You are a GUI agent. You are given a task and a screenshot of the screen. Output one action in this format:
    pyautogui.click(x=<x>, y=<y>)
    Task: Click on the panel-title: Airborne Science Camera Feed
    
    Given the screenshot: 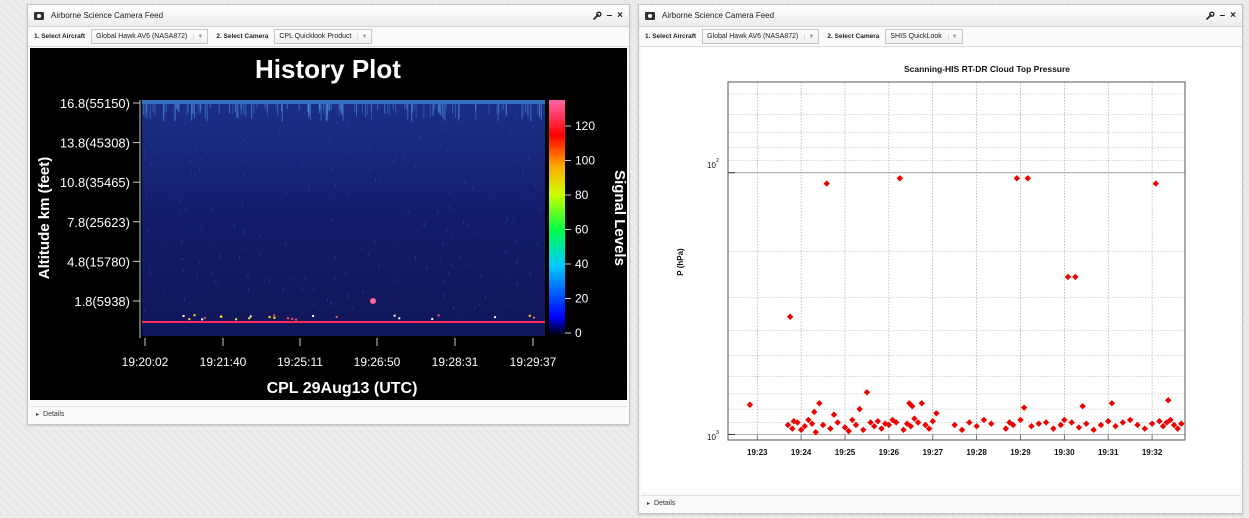 What is the action you would take?
    pyautogui.click(x=107, y=15)
    